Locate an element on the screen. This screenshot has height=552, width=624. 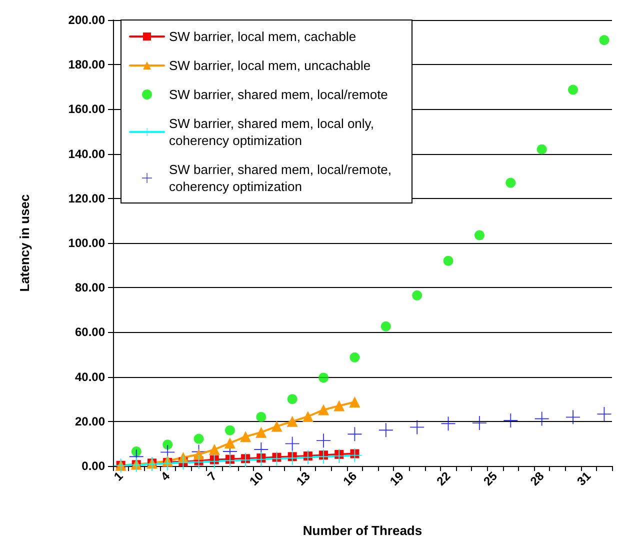
y-tick-label: 120.00 is located at coordinates (87, 198).